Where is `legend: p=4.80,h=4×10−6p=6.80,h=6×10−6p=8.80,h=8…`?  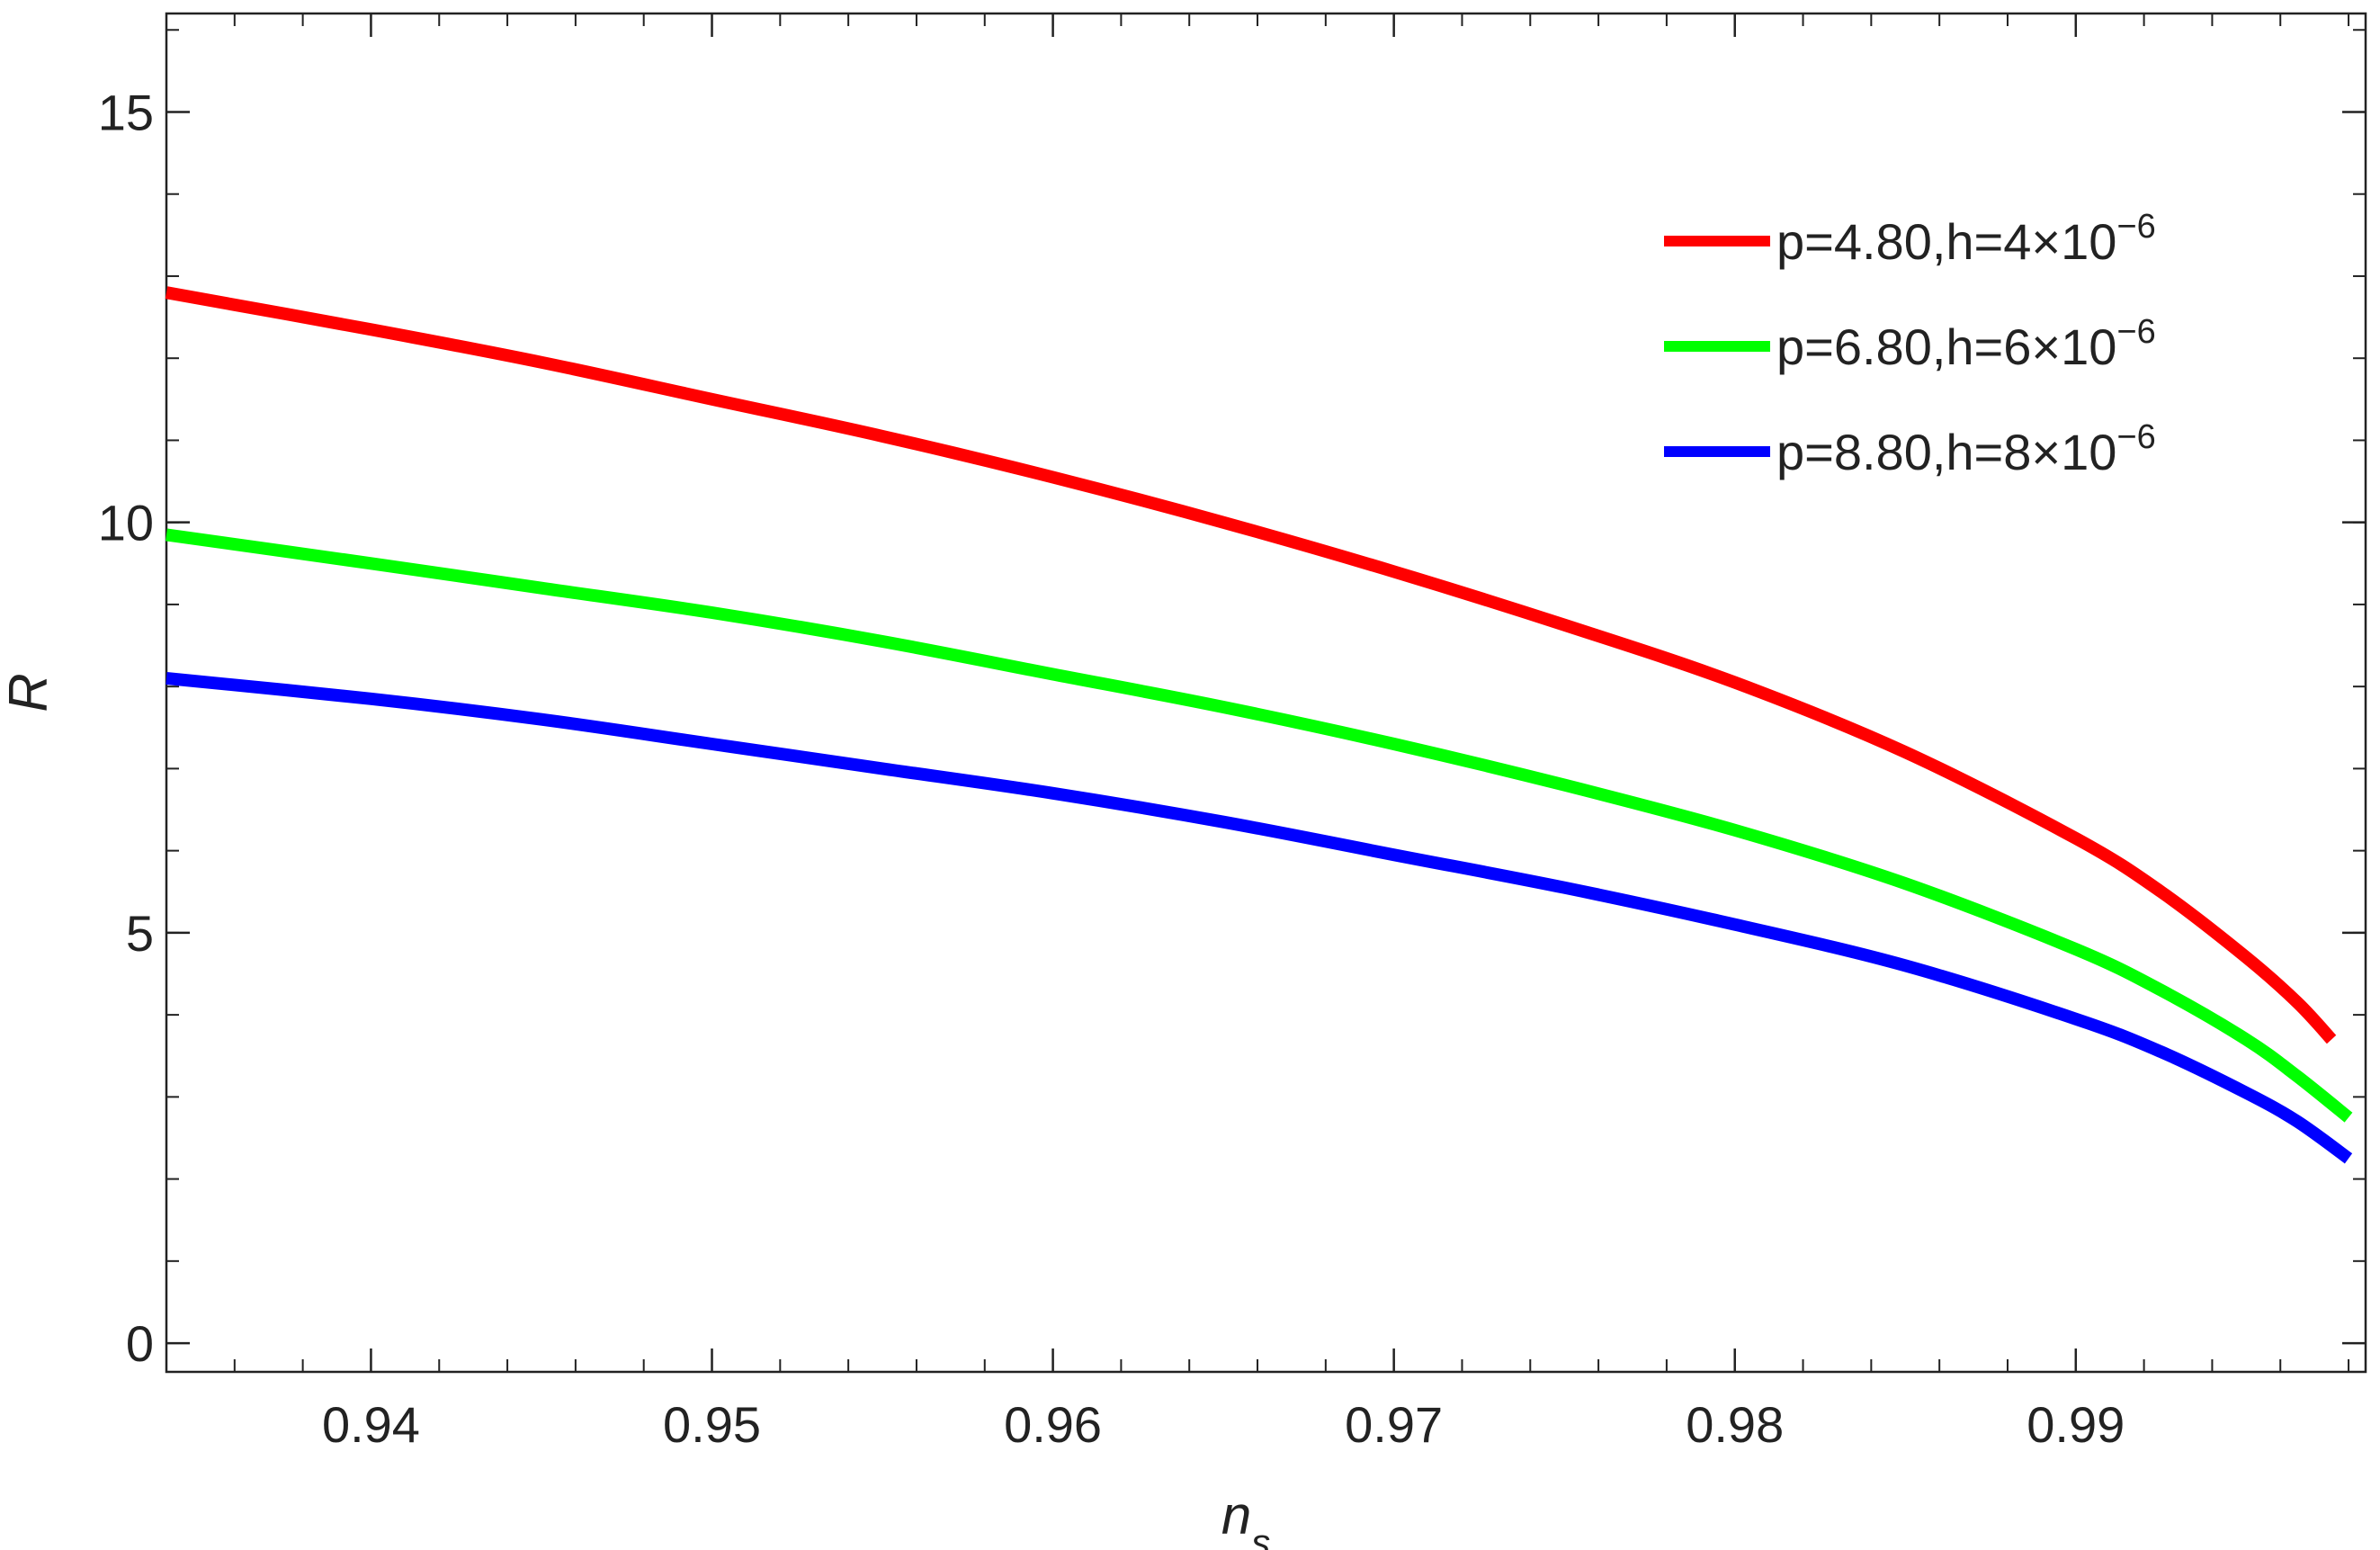
legend: p=4.80,h=4×10−6p=6.80,h=6×10−6p=8.80,h=8… is located at coordinates (1910, 344).